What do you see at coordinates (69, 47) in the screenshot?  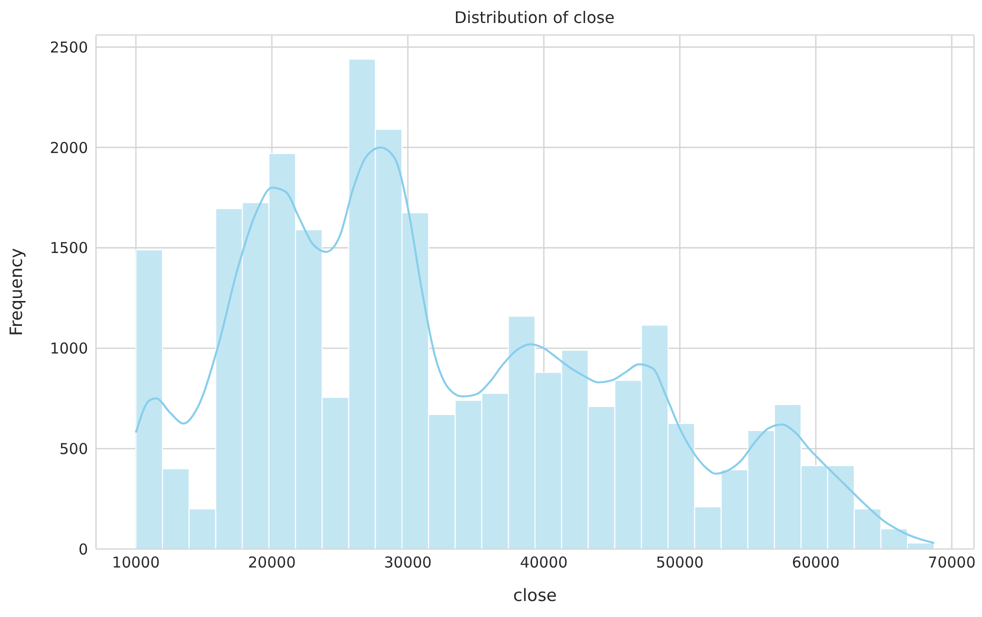 I see `y-tick-label: 2500` at bounding box center [69, 47].